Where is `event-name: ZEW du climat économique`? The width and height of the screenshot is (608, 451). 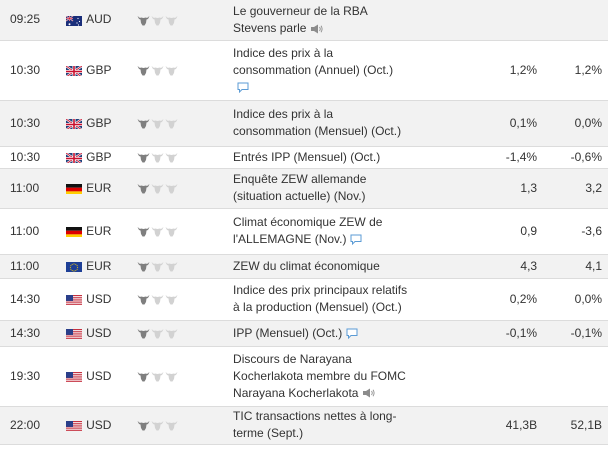
event-name: ZEW du climat économique is located at coordinates (344, 266).